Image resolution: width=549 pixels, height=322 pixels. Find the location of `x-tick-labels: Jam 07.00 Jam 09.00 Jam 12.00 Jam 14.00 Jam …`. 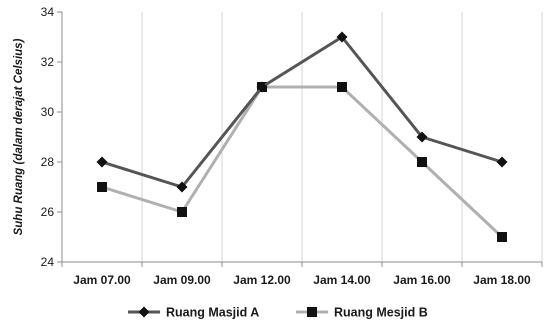

x-tick-labels: Jam 07.00 Jam 09.00 Jam 12.00 Jam 14.00 Jam … is located at coordinates (302, 274).